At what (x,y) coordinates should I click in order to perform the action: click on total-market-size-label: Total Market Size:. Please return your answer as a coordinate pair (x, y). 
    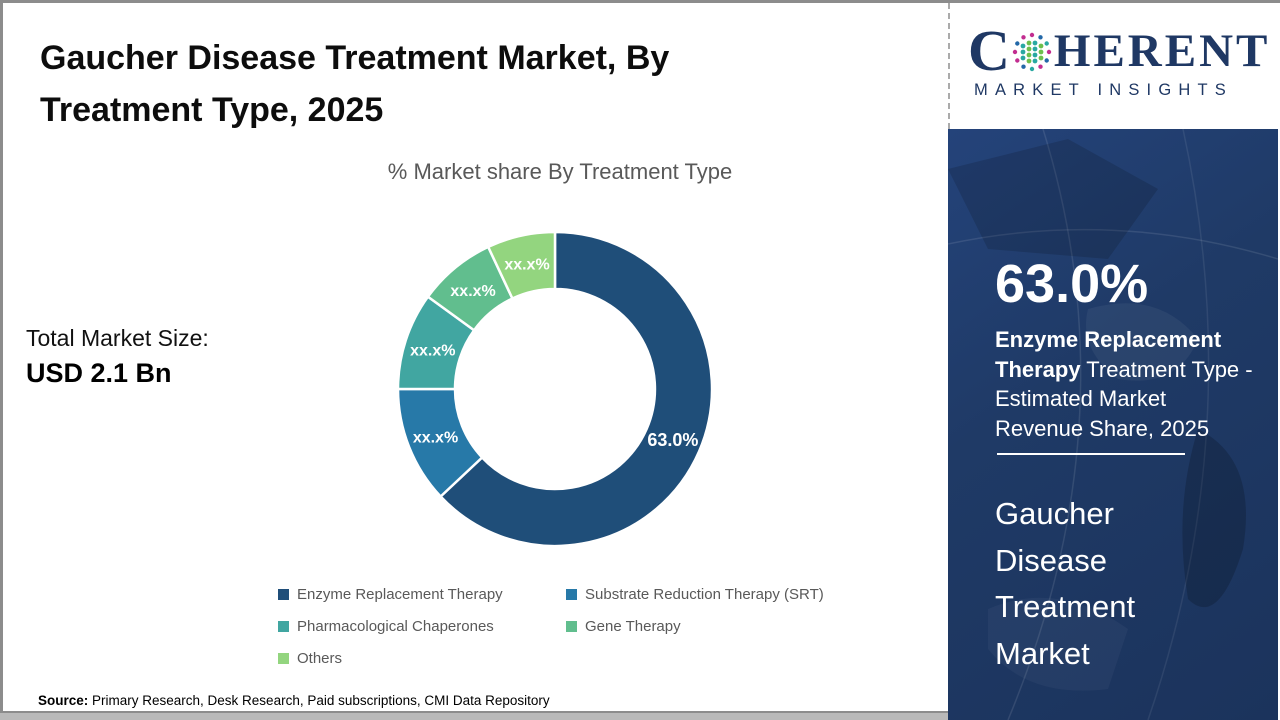
    Looking at the image, I should click on (117, 338).